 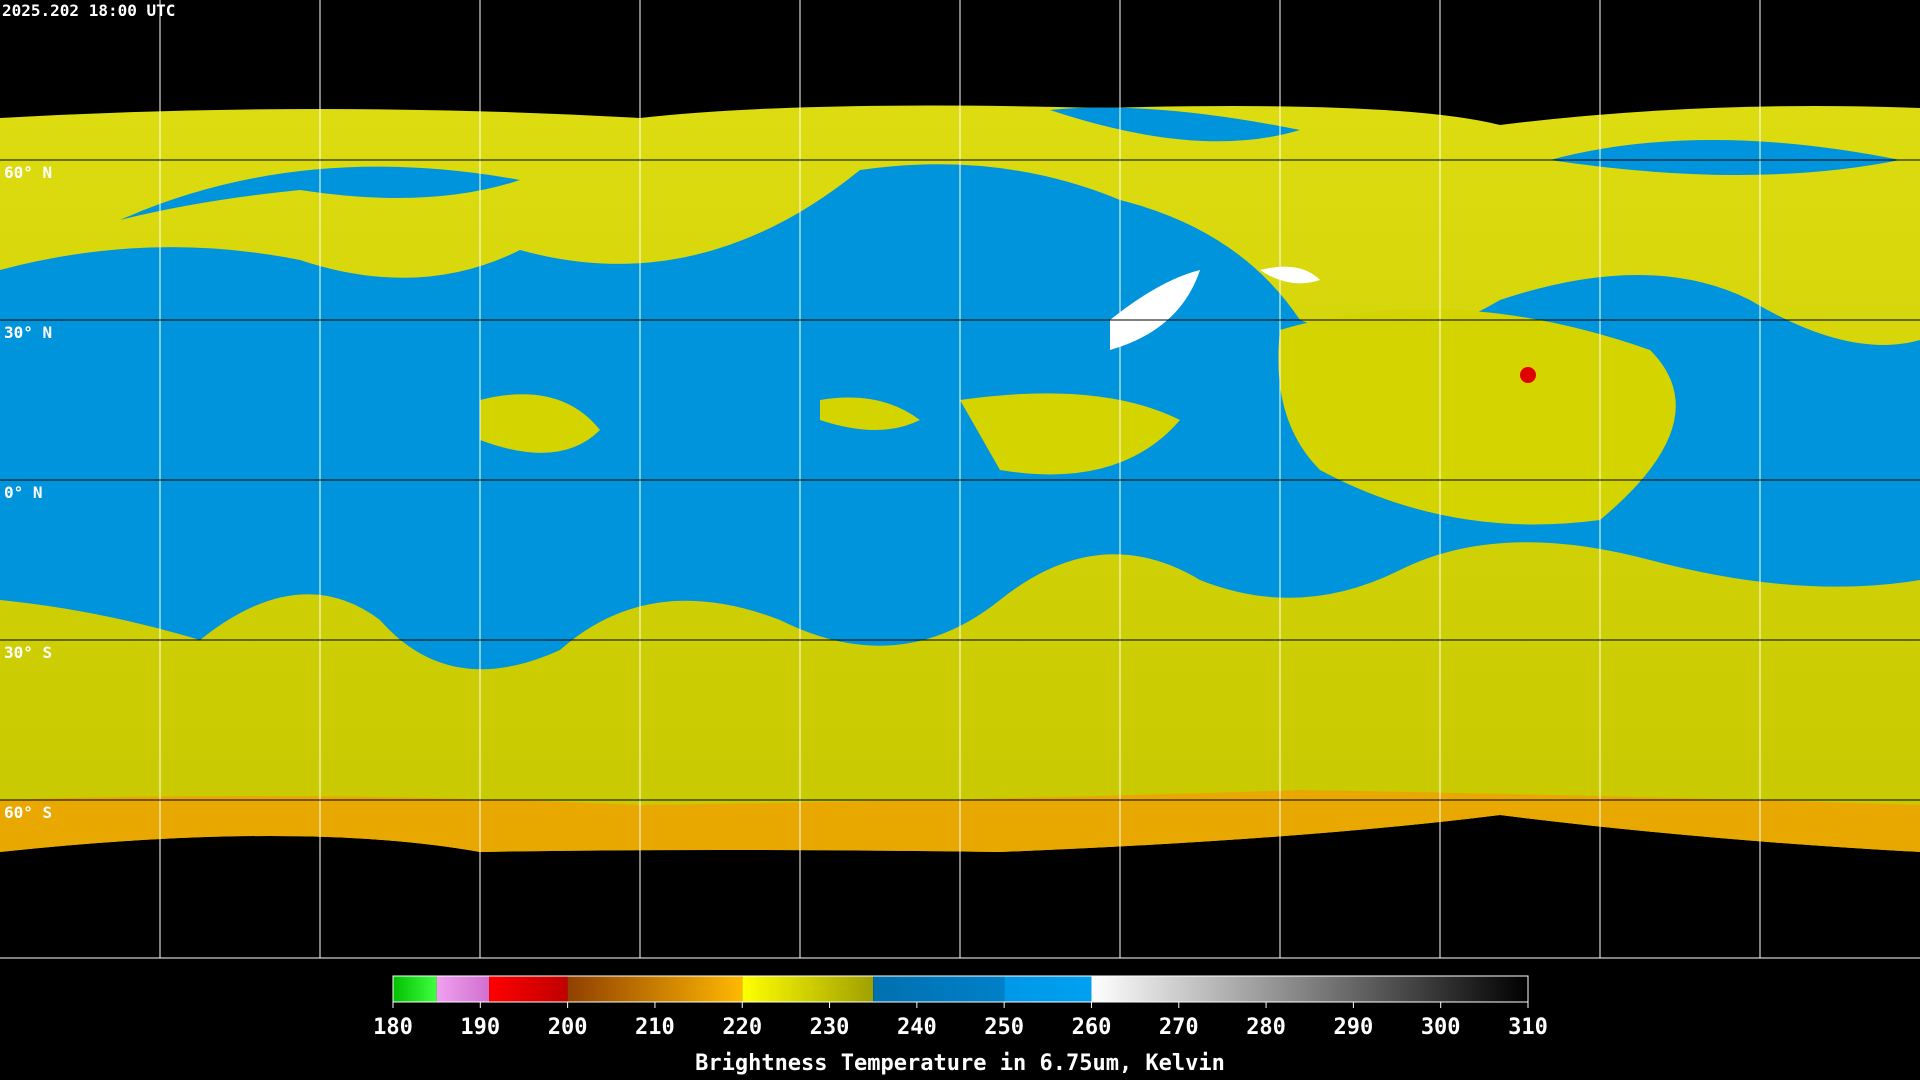 I want to click on convection, so click(x=1078, y=417).